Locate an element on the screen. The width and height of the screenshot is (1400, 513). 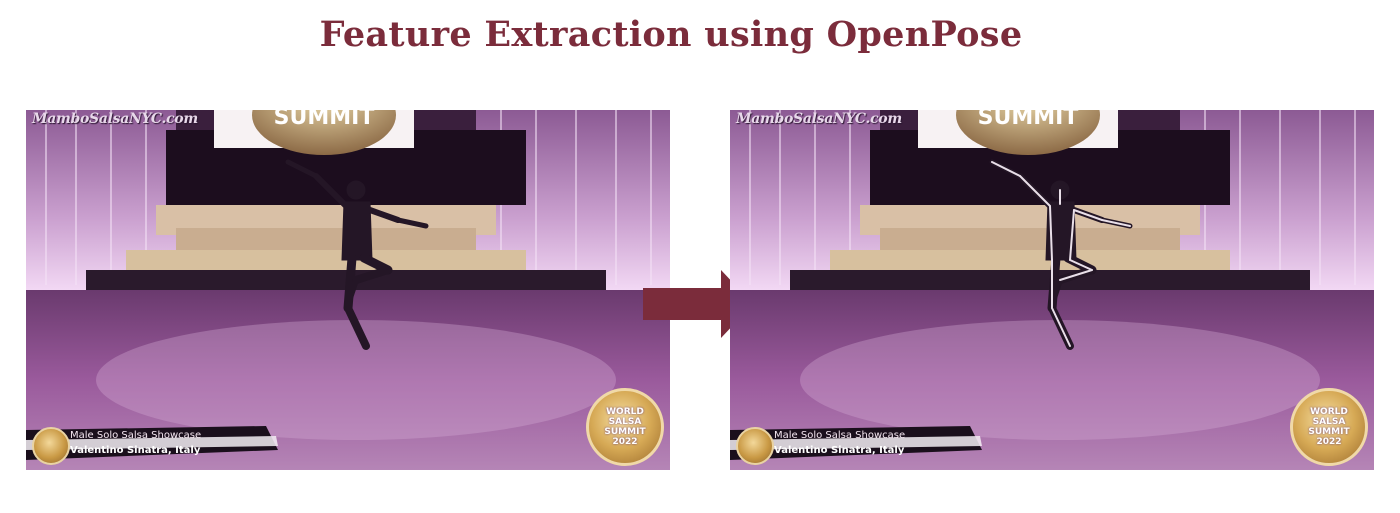
pose-skeleton-overlay is located at coordinates (1061, 254).